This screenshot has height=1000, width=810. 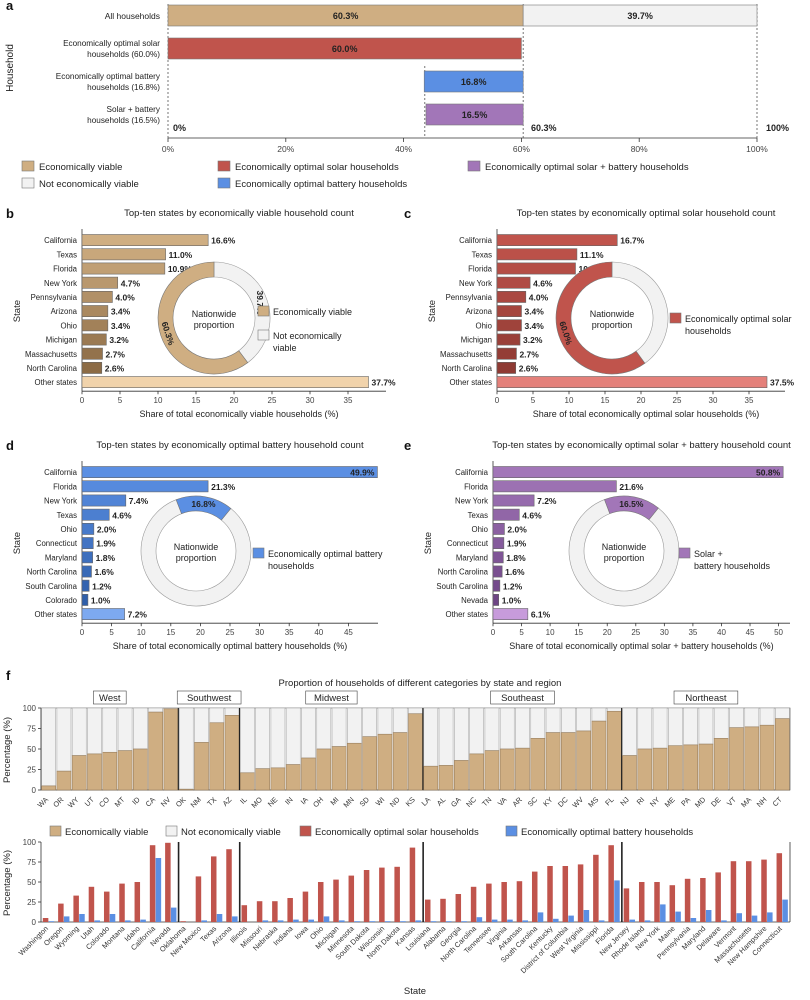 I want to click on panel-letter-a: a, so click(x=10, y=6).